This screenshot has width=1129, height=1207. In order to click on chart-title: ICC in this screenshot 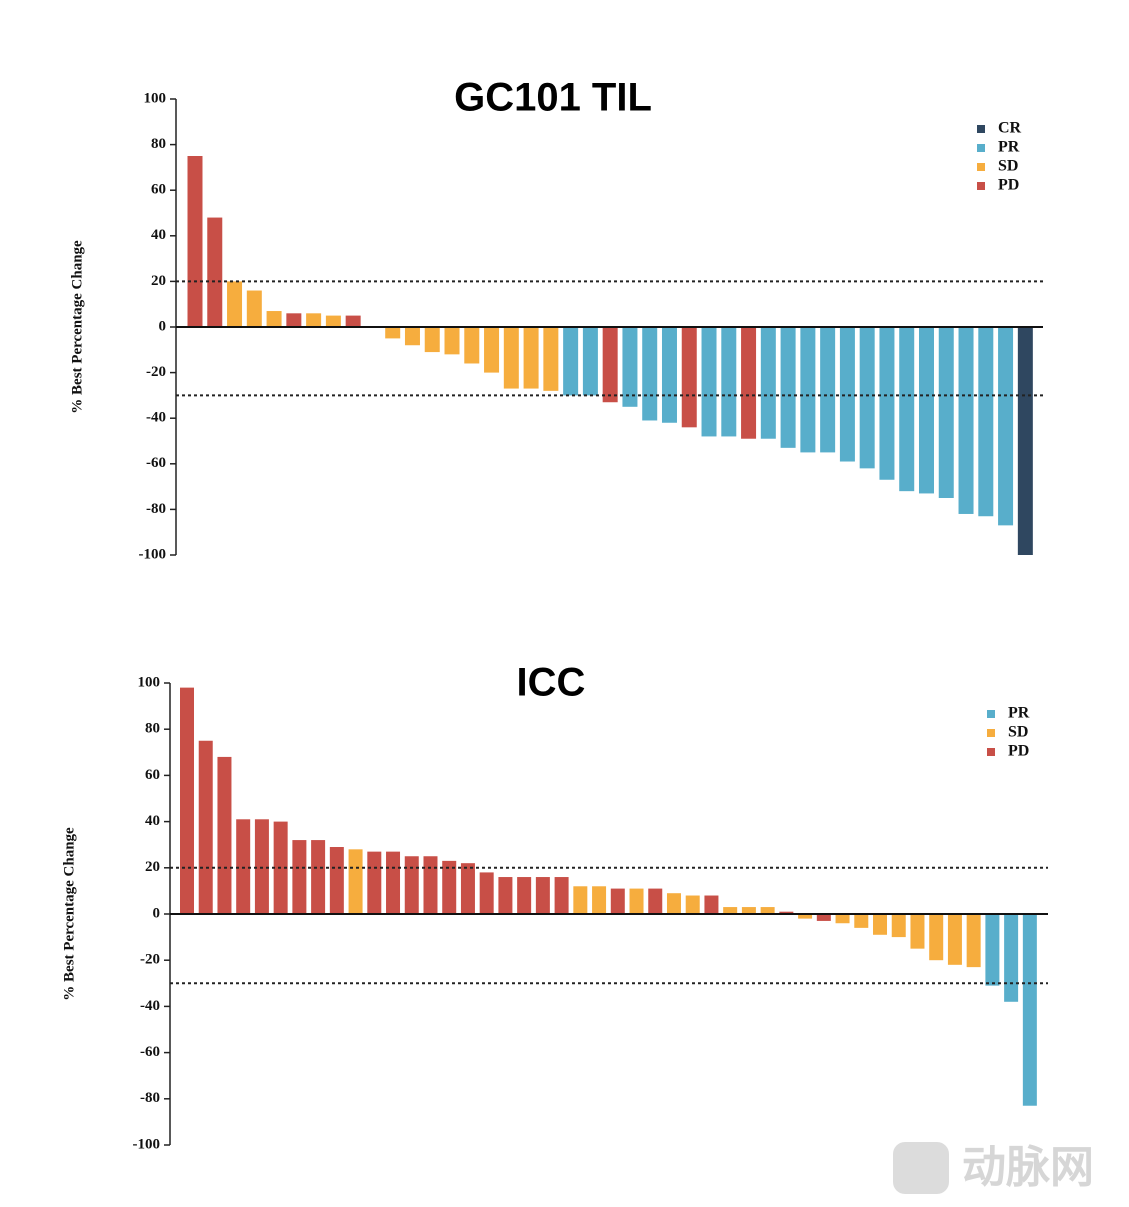, I will do `click(551, 683)`.